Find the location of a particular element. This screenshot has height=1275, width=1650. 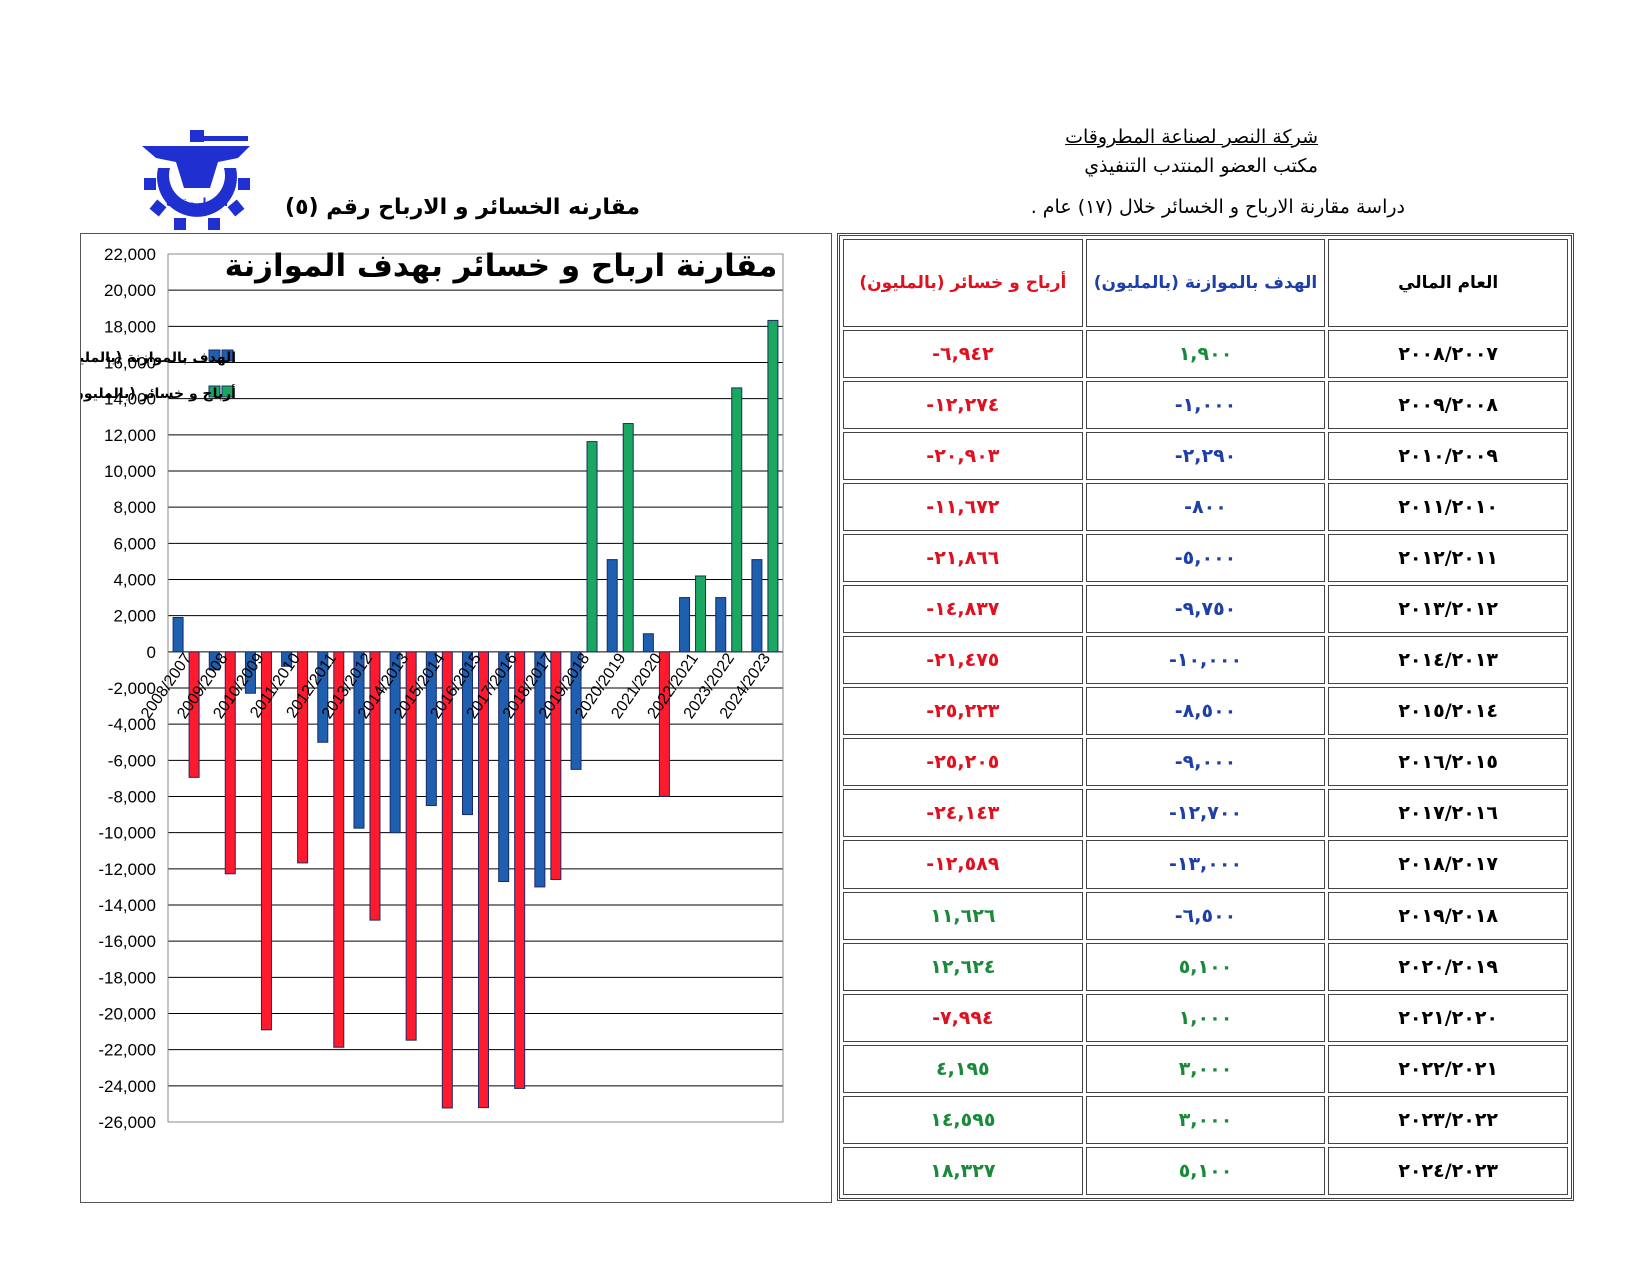

cell-year: ٢٠٠٨/٢٠٠٧ is located at coordinates (1448, 354).